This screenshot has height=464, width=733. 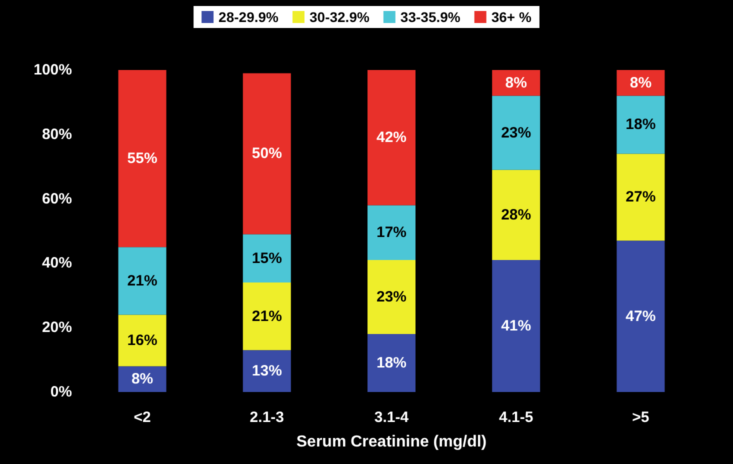 I want to click on data-label: 15%, so click(x=267, y=258).